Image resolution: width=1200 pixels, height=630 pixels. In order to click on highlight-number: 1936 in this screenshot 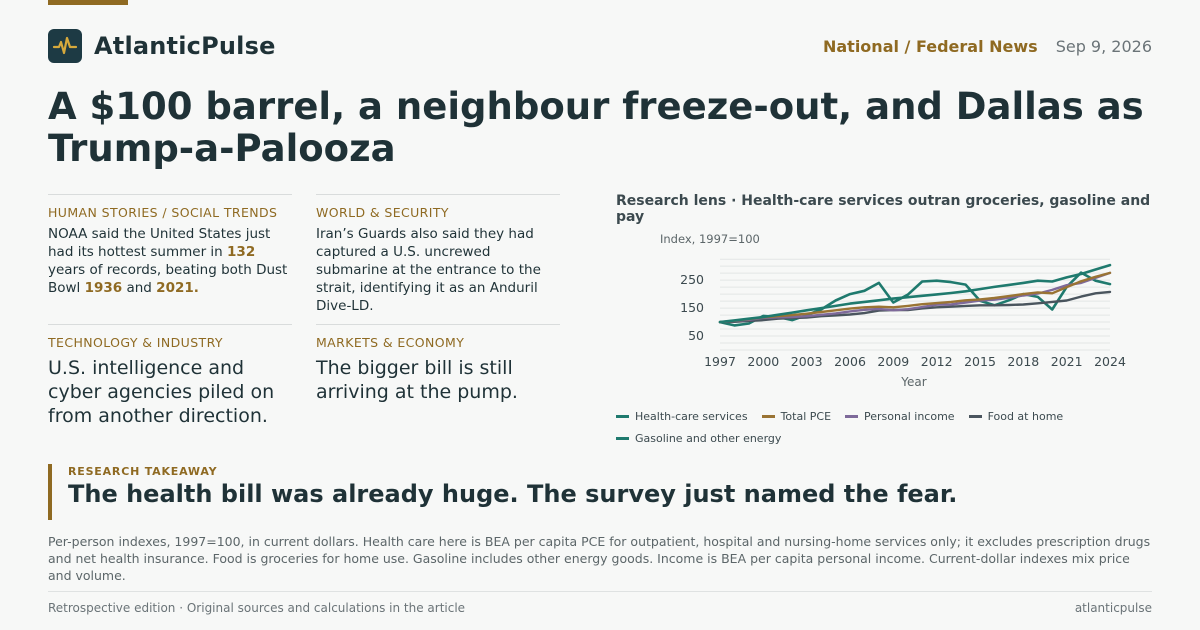, I will do `click(103, 288)`.